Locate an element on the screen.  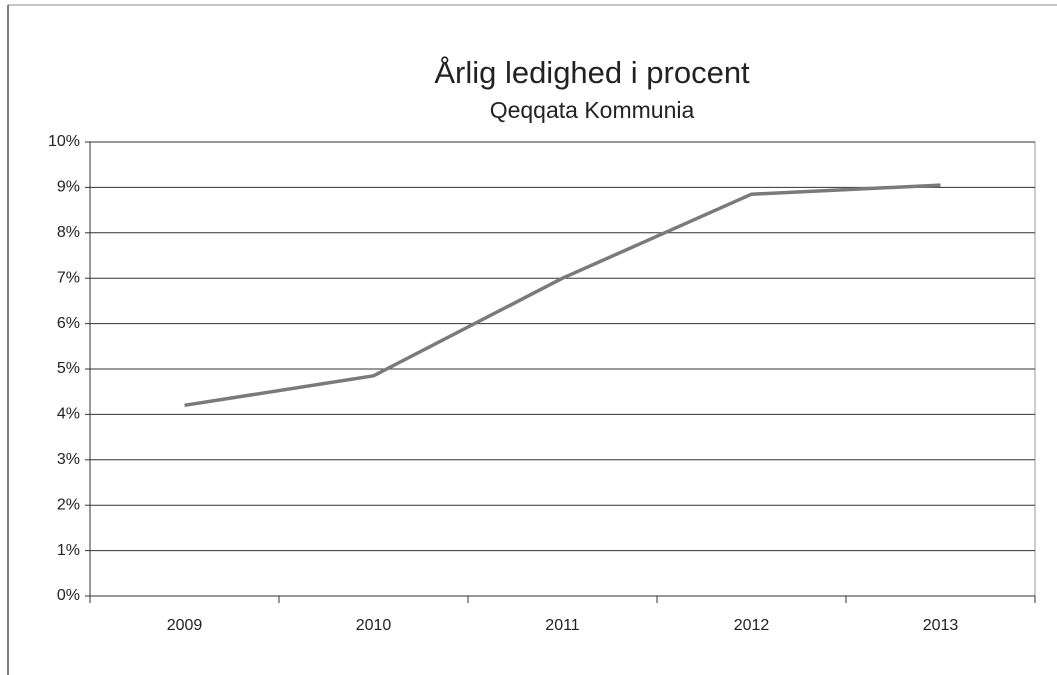
y-tick-label: 3% is located at coordinates (68, 459).